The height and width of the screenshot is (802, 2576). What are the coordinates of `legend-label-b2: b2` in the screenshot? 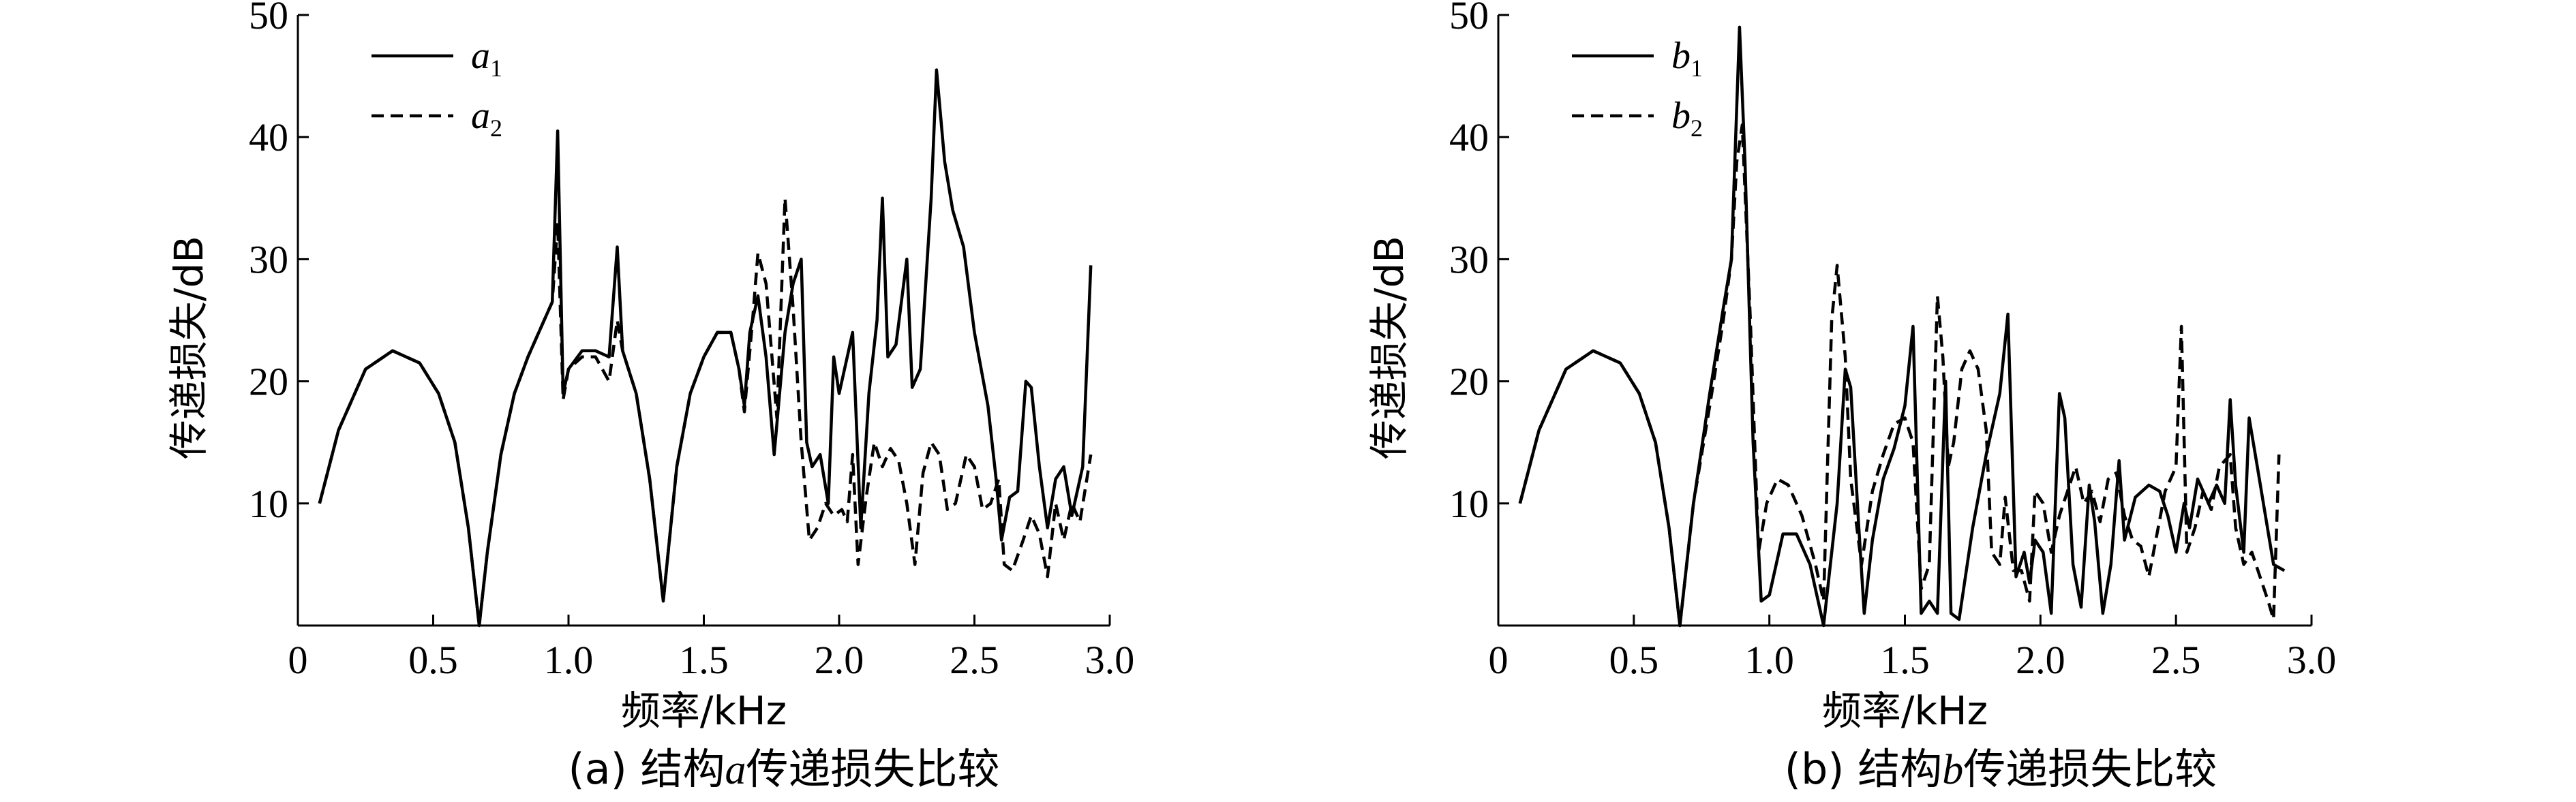 It's located at (1687, 118).